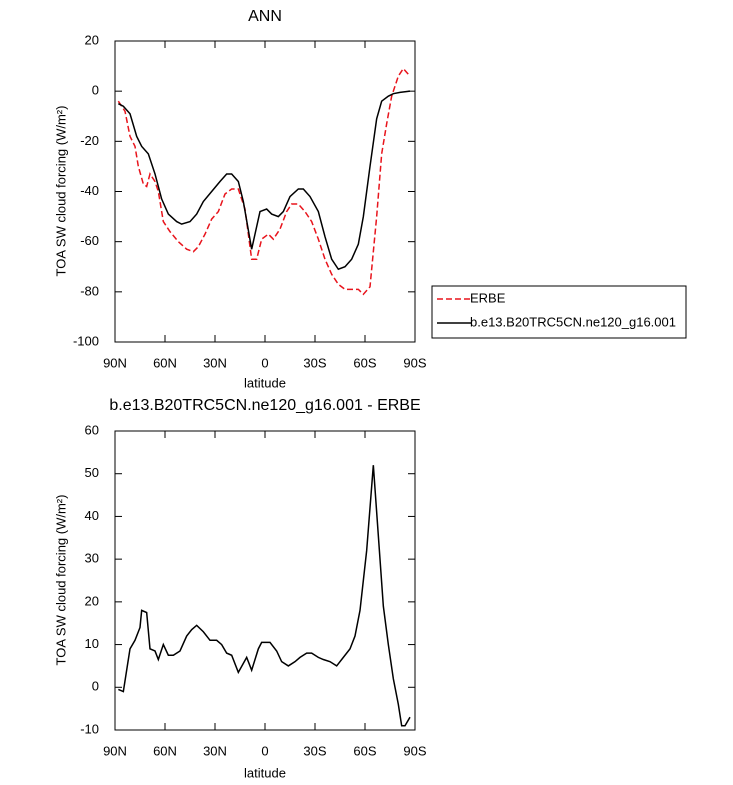 The height and width of the screenshot is (785, 733). What do you see at coordinates (92, 472) in the screenshot?
I see `y-tick-label: 50` at bounding box center [92, 472].